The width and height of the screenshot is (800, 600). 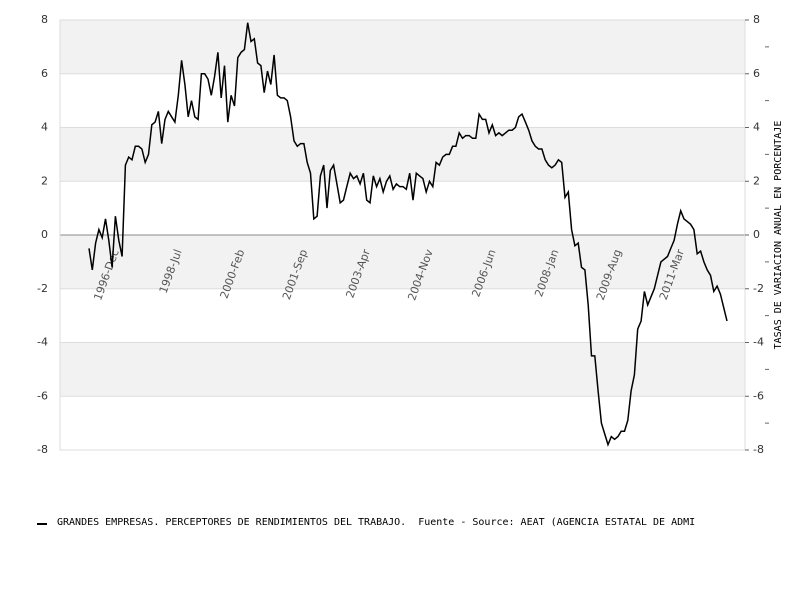 I want to click on y2-tick-label: -2, so click(x=758, y=288).